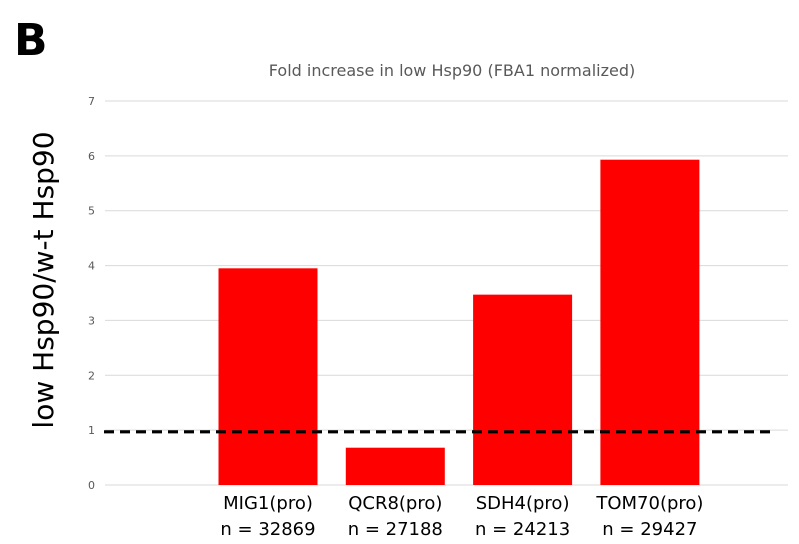 The width and height of the screenshot is (799, 544). I want to click on y-tick-label: 1, so click(91, 430).